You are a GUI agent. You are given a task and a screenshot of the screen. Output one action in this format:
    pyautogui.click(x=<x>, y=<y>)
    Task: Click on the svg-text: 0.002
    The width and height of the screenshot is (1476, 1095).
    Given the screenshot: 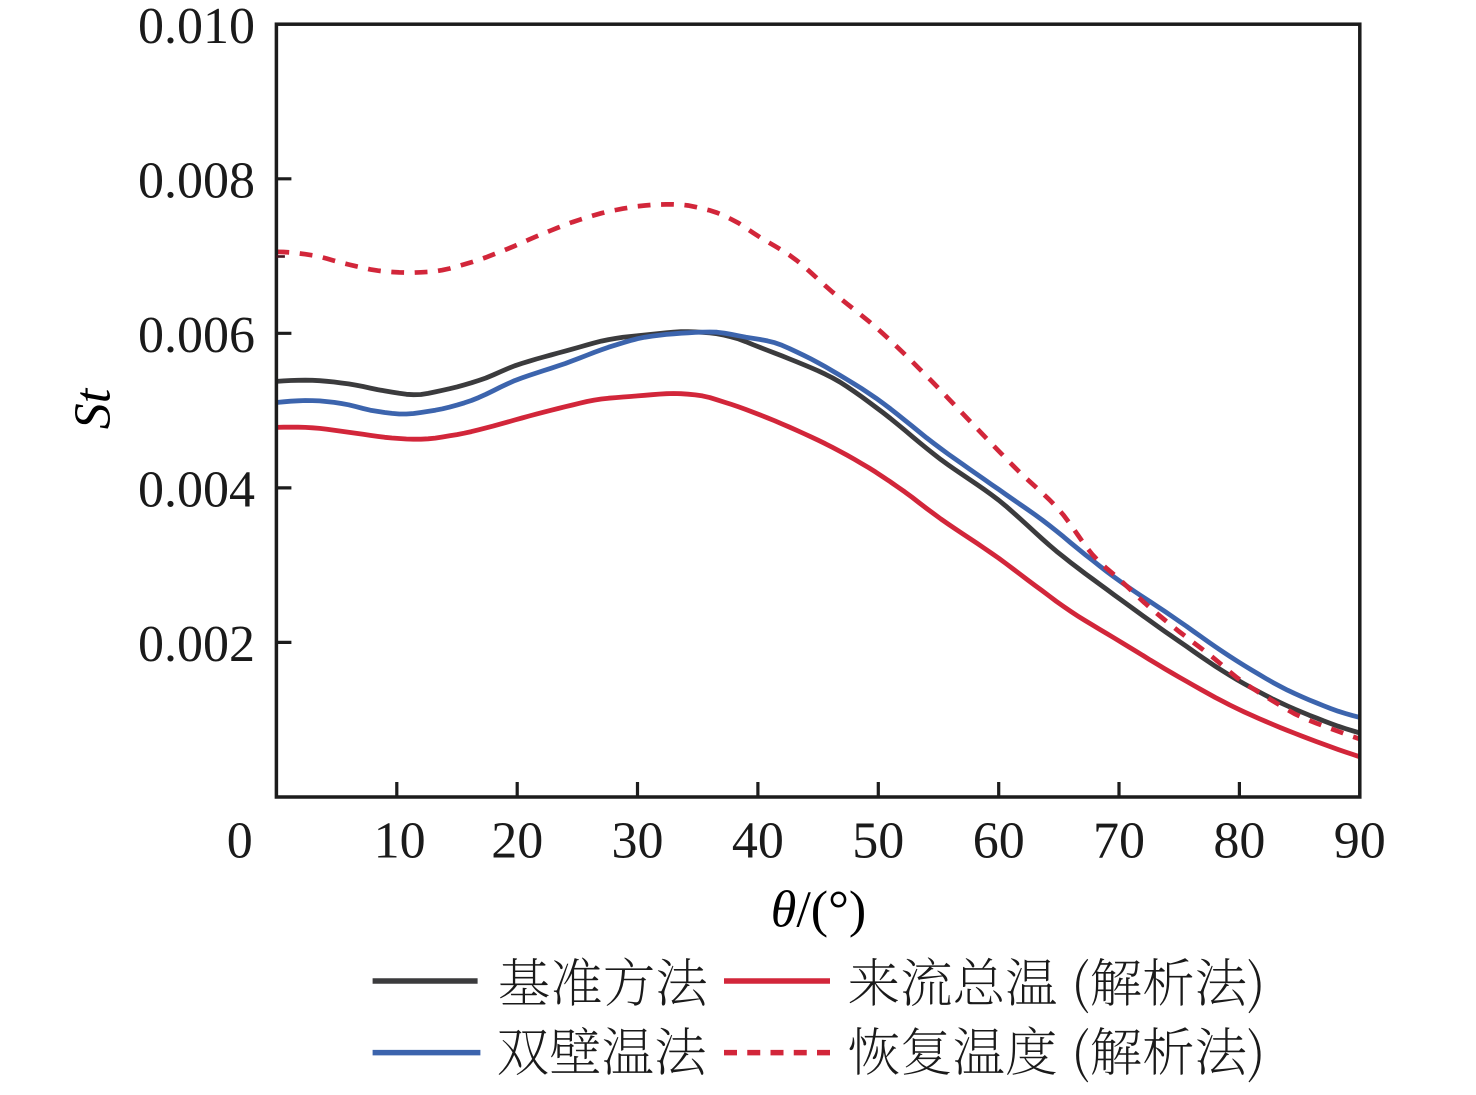 What is the action you would take?
    pyautogui.click(x=196, y=644)
    